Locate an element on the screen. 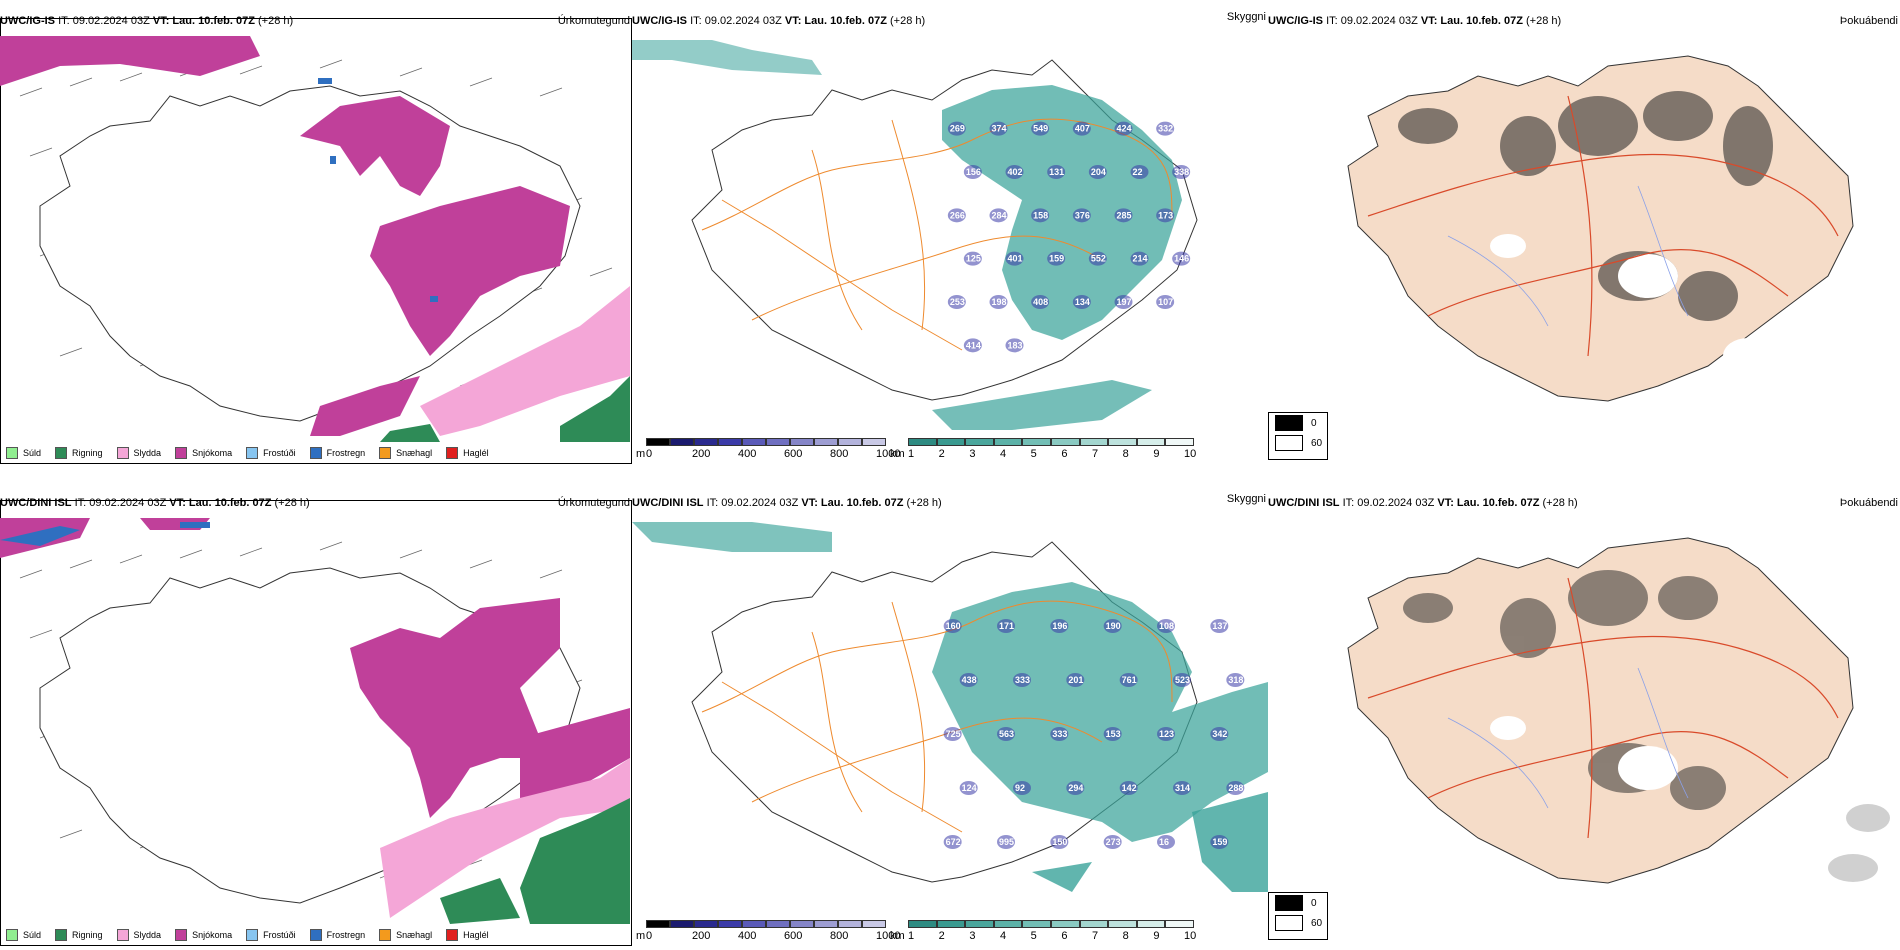  ceiling-value-label: 342 is located at coordinates (1219, 734).